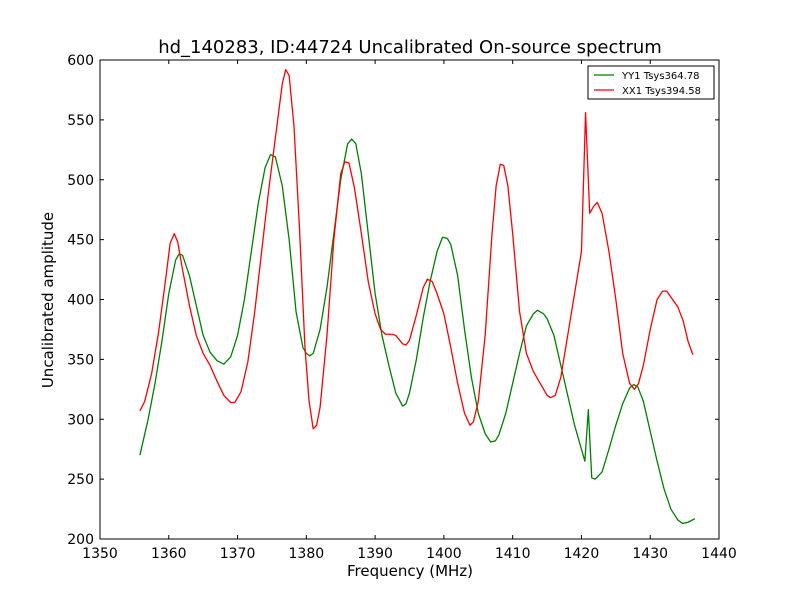  Describe the element at coordinates (444, 554) in the screenshot. I see `x-tick-label: 1400` at that location.